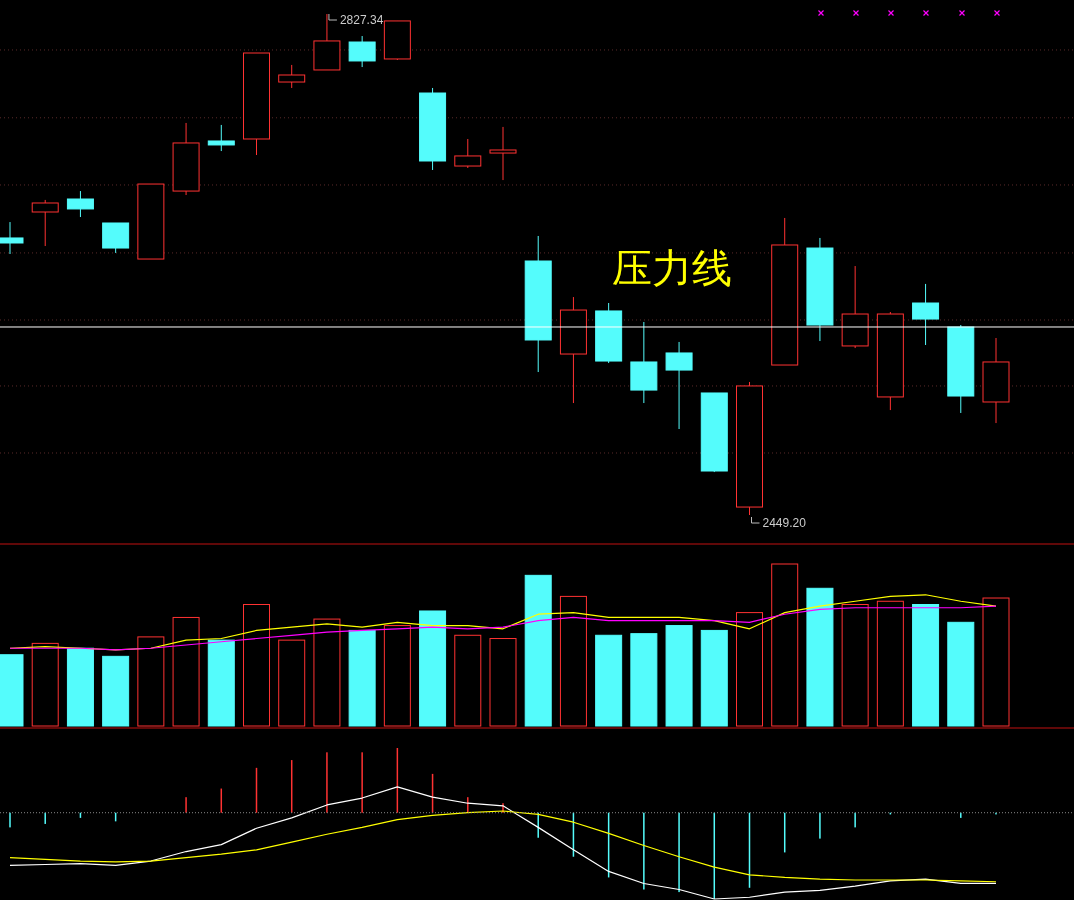  I want to click on text: 2449.20, so click(784, 523).